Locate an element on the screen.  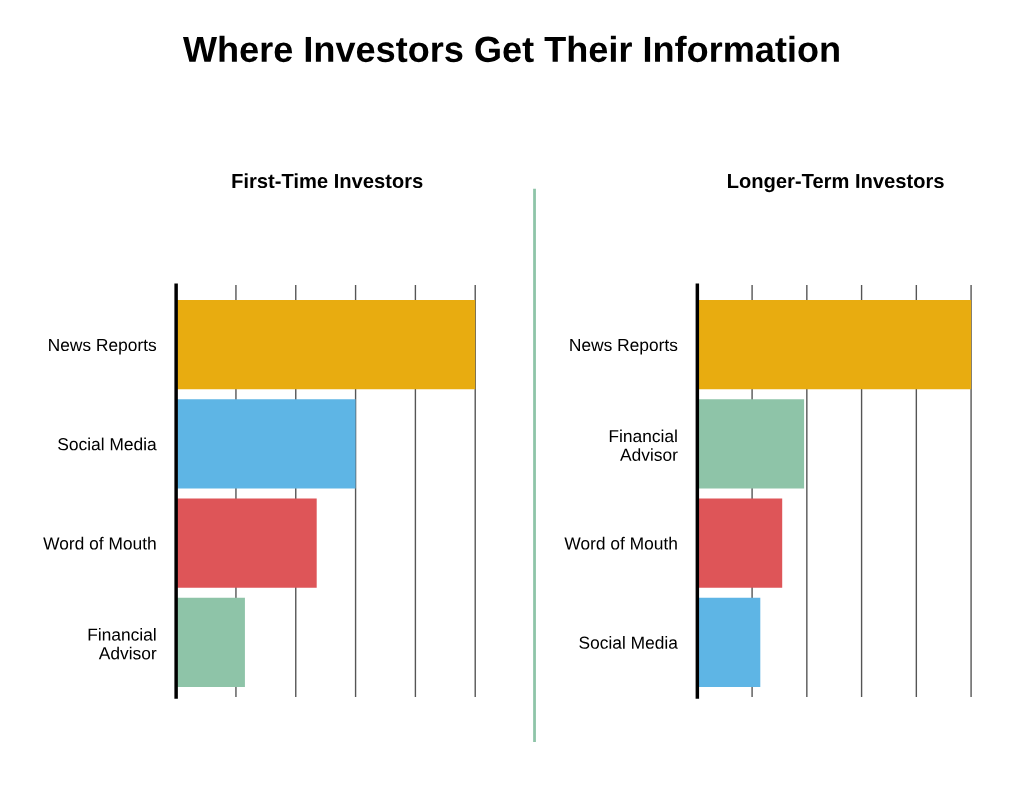
chart-subtitle: Longer-Term Investors is located at coordinates (836, 183).